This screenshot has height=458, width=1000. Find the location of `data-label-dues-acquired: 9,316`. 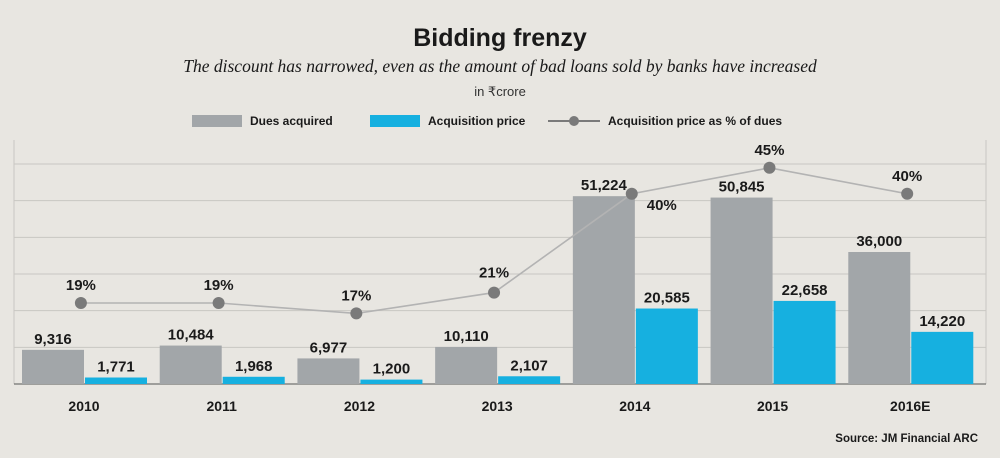

data-label-dues-acquired: 9,316 is located at coordinates (53, 339).